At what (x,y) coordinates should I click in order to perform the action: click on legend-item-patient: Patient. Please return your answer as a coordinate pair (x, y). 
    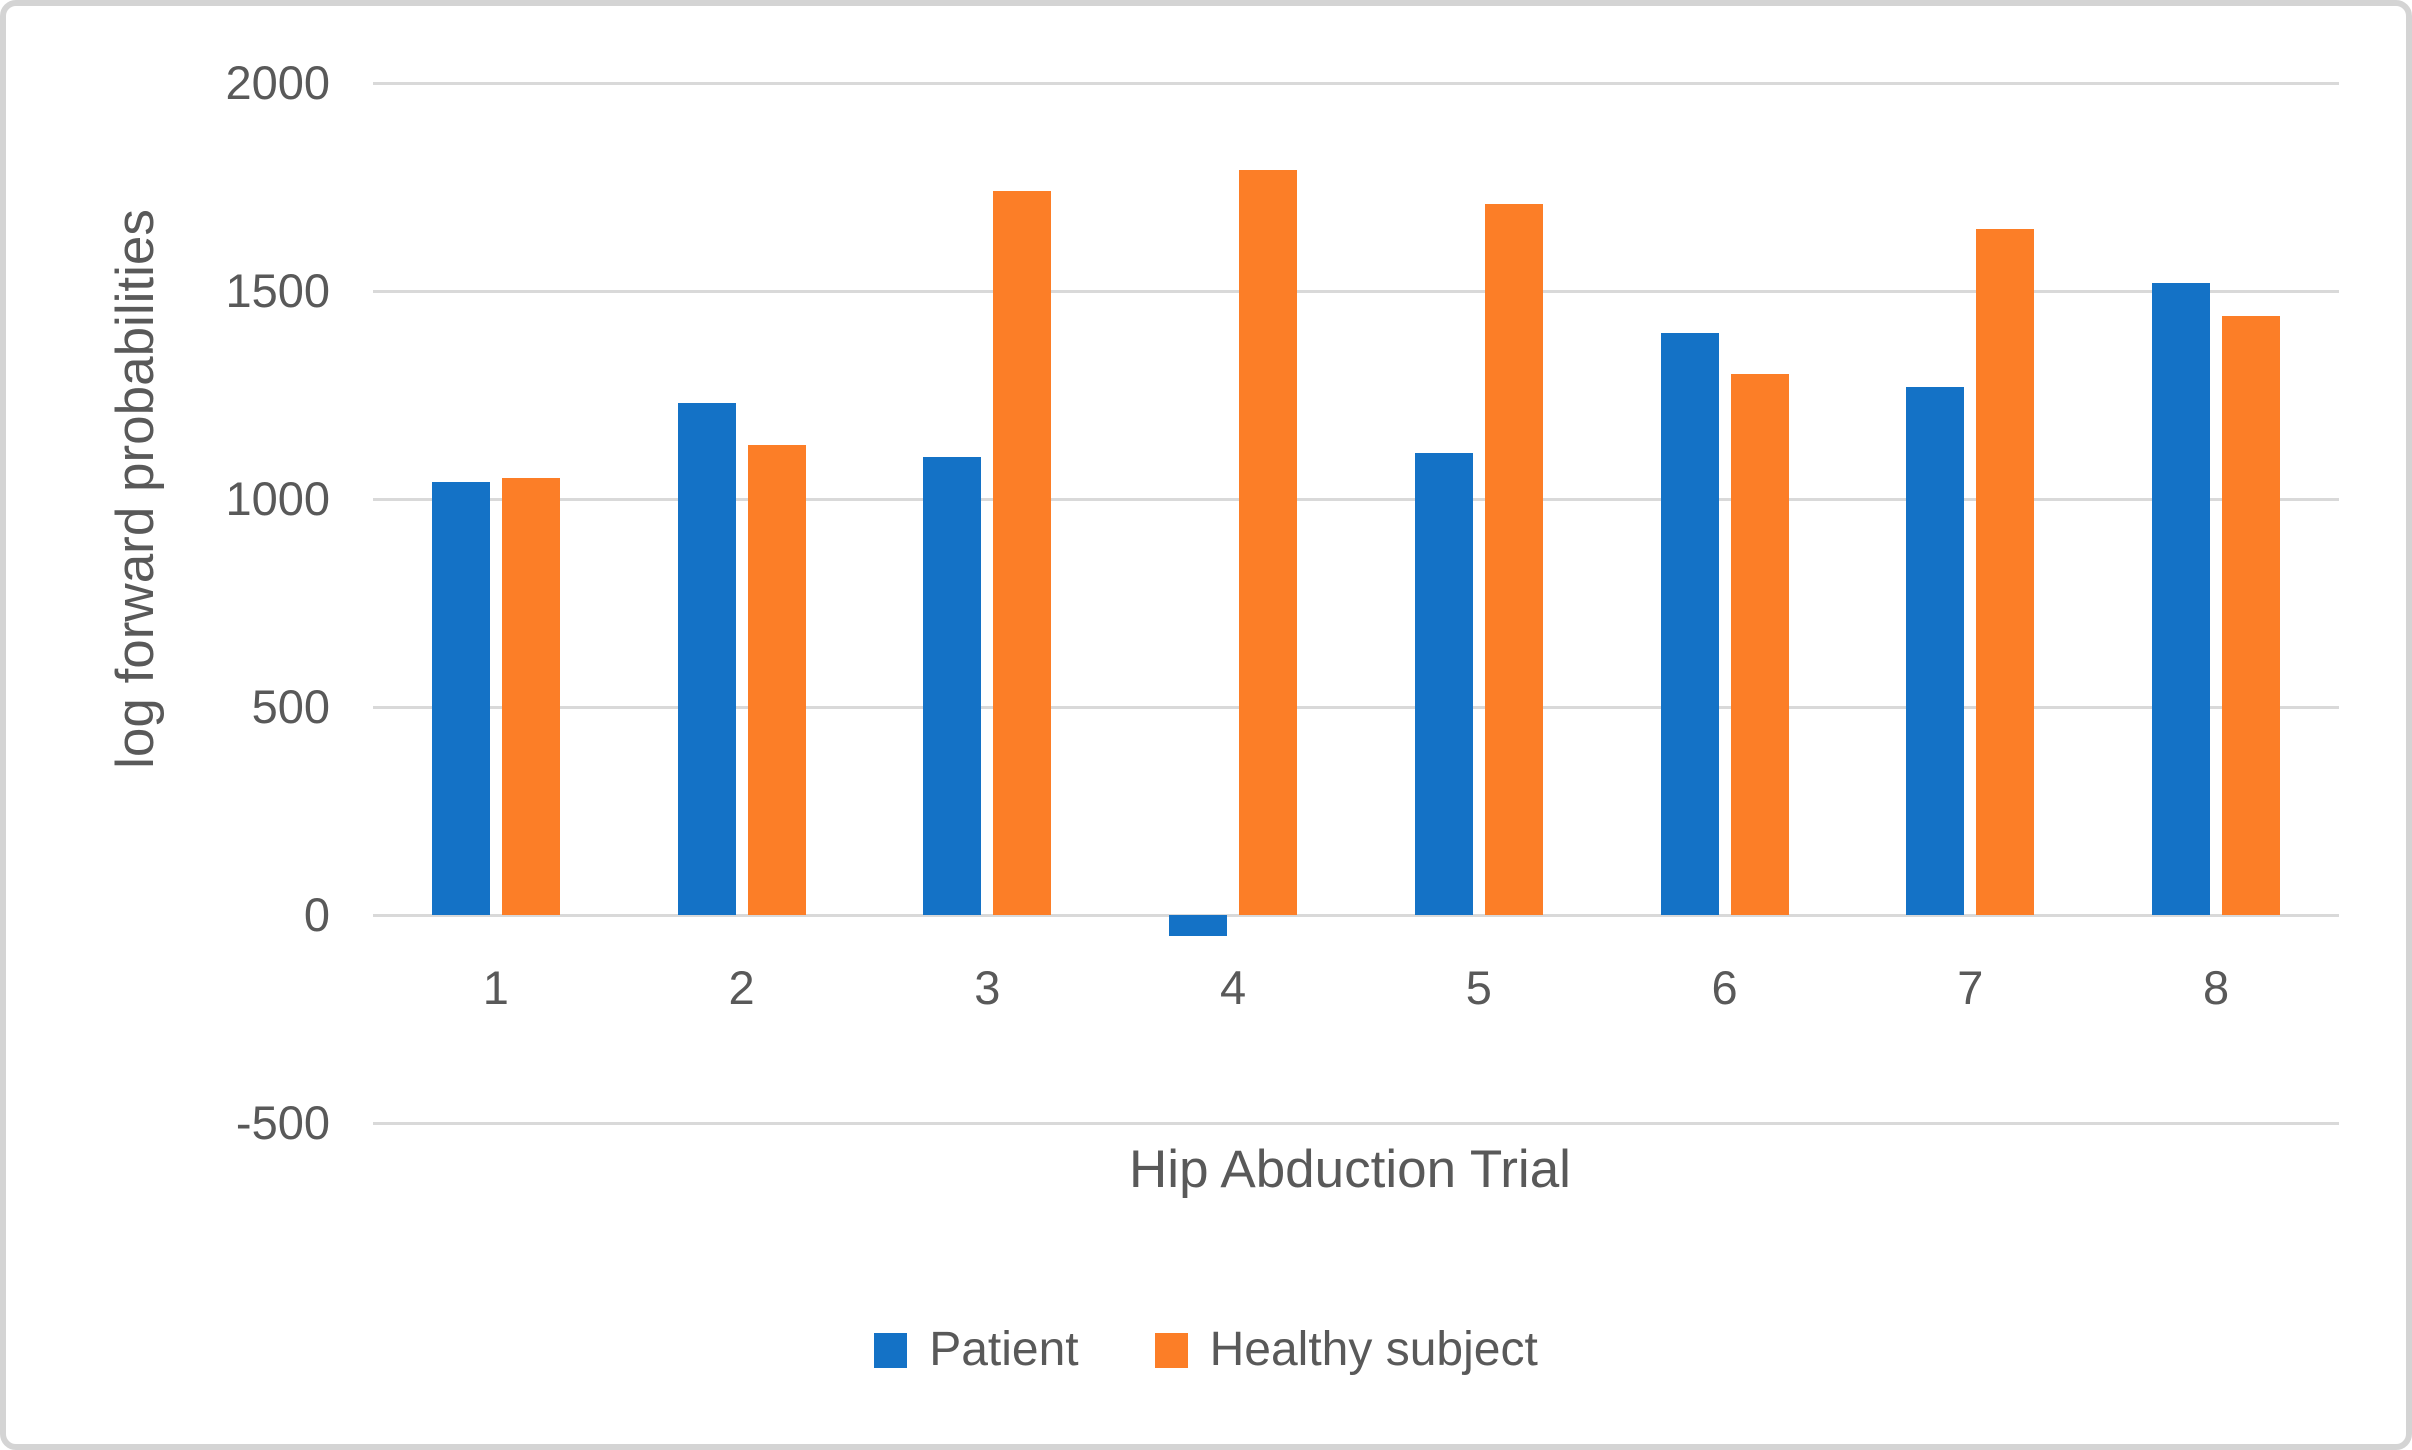
    Looking at the image, I should click on (976, 1350).